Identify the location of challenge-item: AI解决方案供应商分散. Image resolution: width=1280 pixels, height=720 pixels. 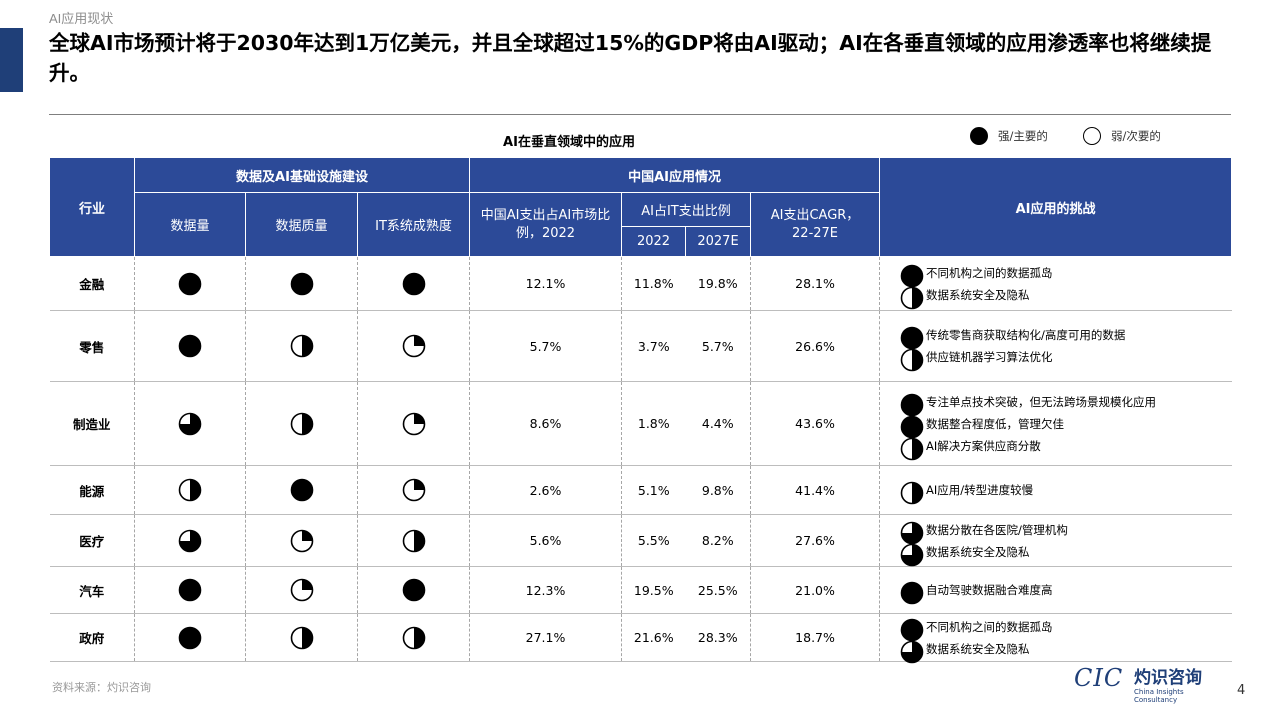
(1066, 448).